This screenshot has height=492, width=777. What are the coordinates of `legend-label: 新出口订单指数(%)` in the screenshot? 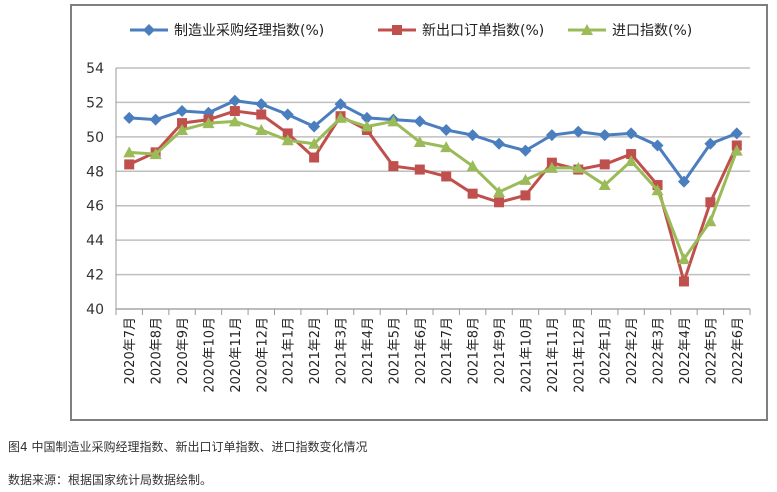 It's located at (483, 31).